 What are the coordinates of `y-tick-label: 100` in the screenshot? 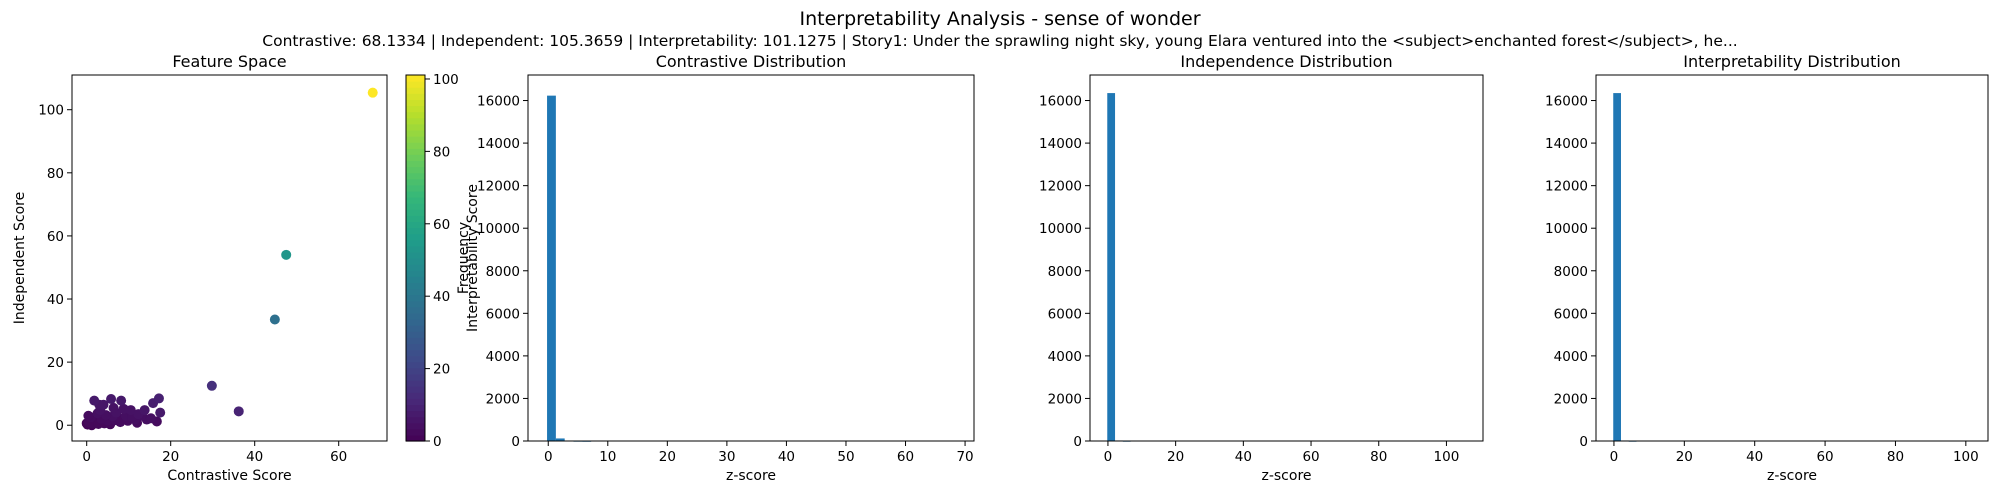 It's located at (51, 111).